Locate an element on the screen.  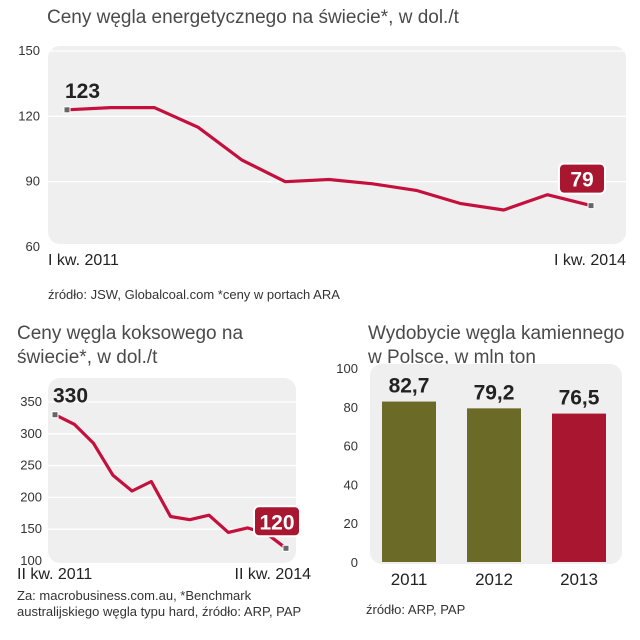
chart1-y-tick: 90 is located at coordinates (33, 181).